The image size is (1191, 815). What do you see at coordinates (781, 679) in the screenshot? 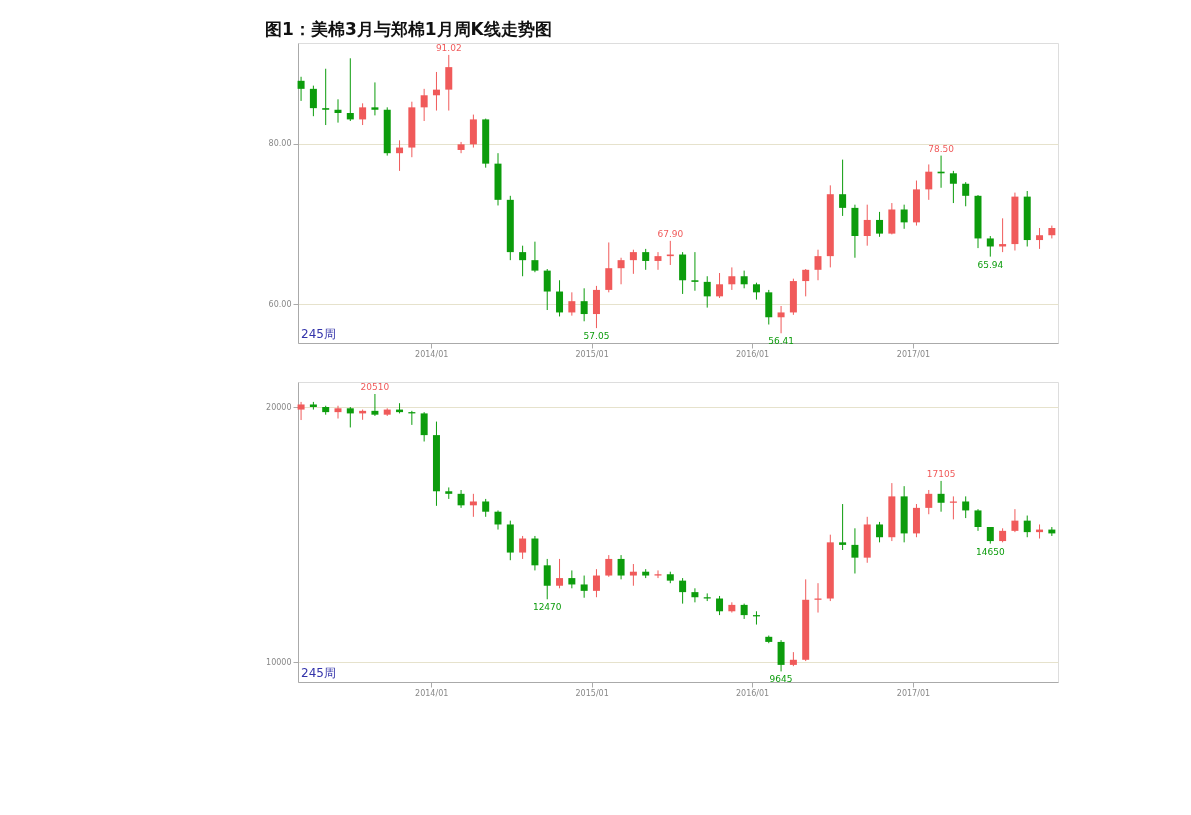
I see `annotation: 9645` at bounding box center [781, 679].